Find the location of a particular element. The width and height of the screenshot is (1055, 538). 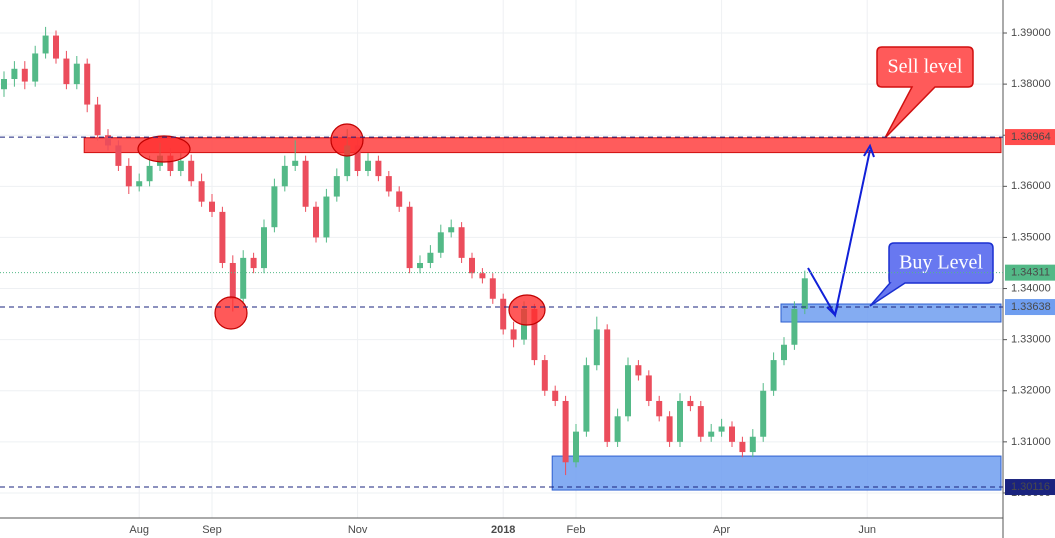

y-tick-label: 1.36000 is located at coordinates (1031, 186).